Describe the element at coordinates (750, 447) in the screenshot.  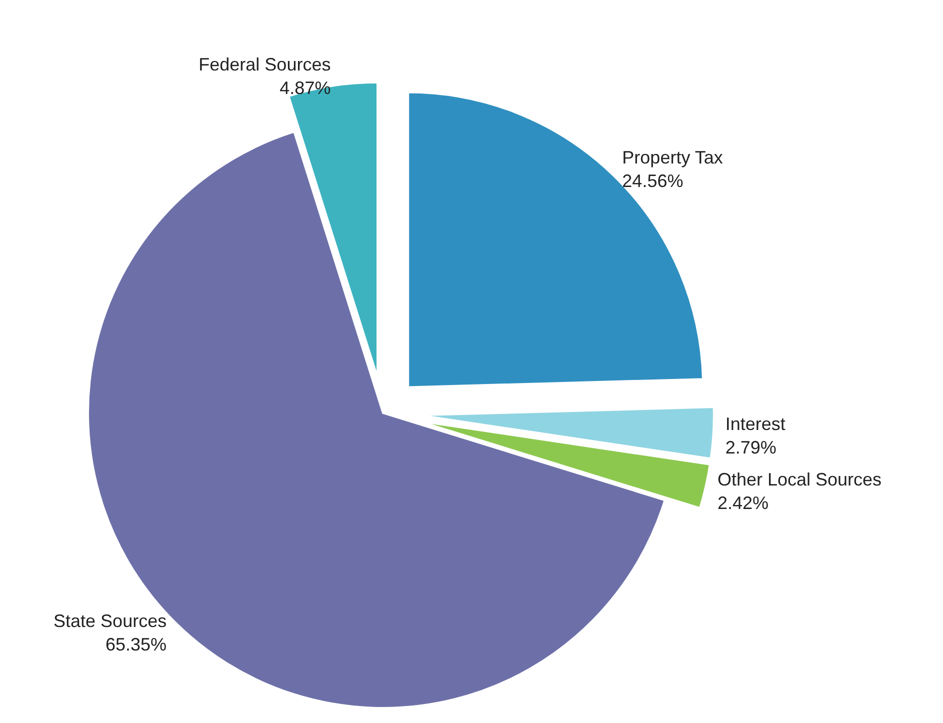
I see `data-label: 2.79%` at that location.